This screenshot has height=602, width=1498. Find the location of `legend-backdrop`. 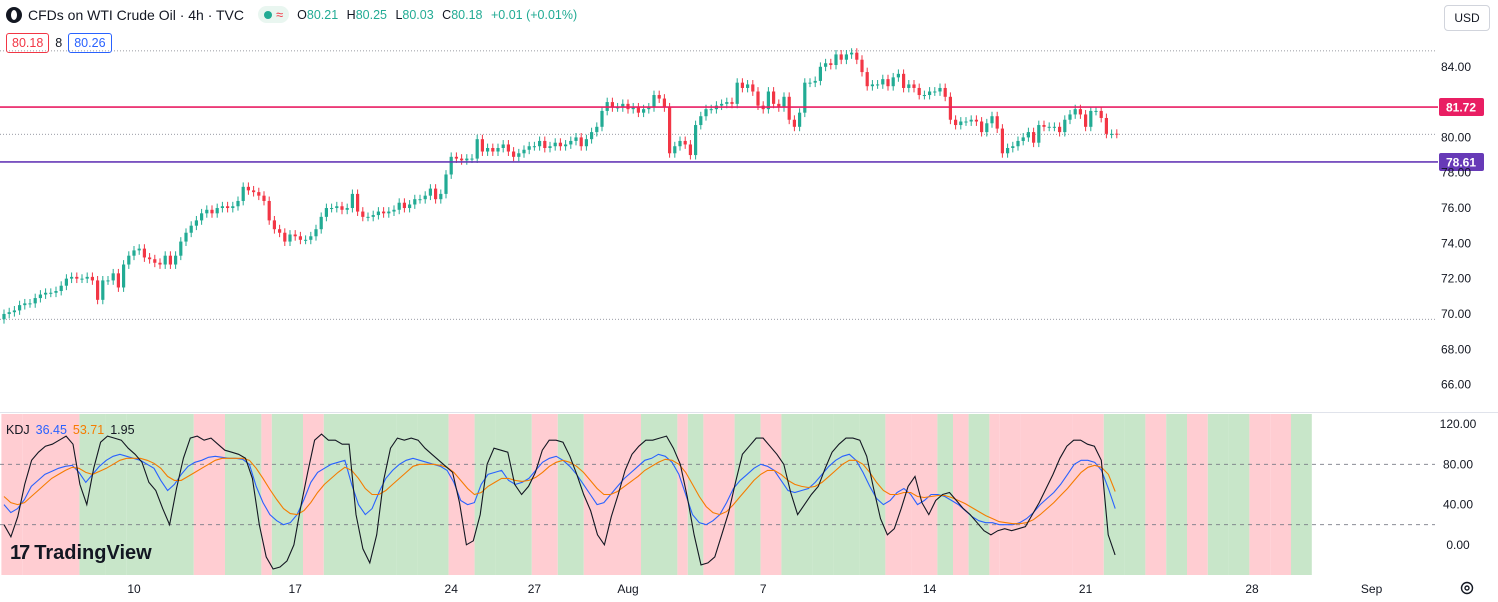

legend-backdrop is located at coordinates (103, 46).